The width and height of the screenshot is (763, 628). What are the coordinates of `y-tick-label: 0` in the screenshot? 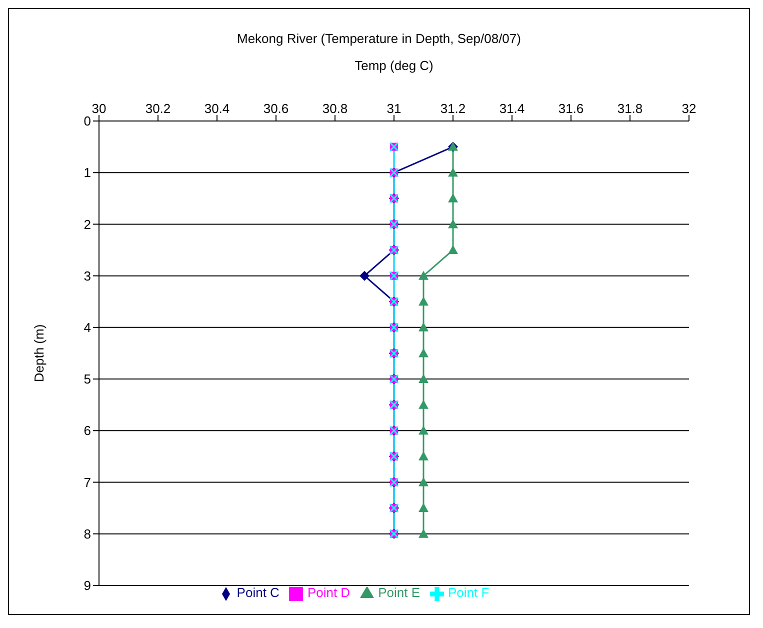 It's located at (87, 121).